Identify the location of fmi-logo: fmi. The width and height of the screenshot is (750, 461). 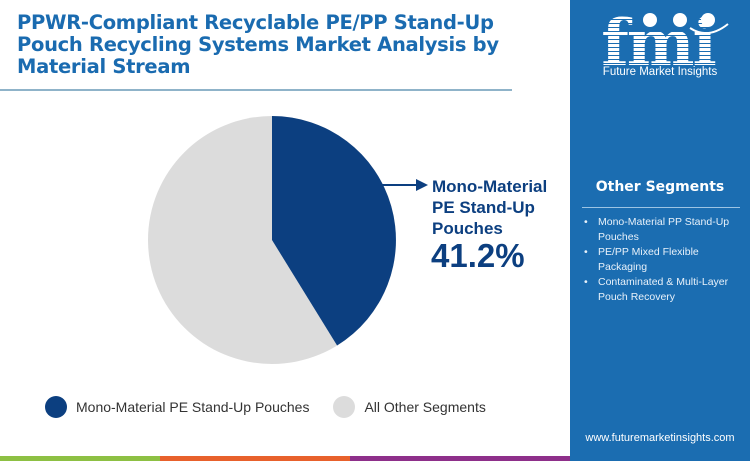
(665, 44).